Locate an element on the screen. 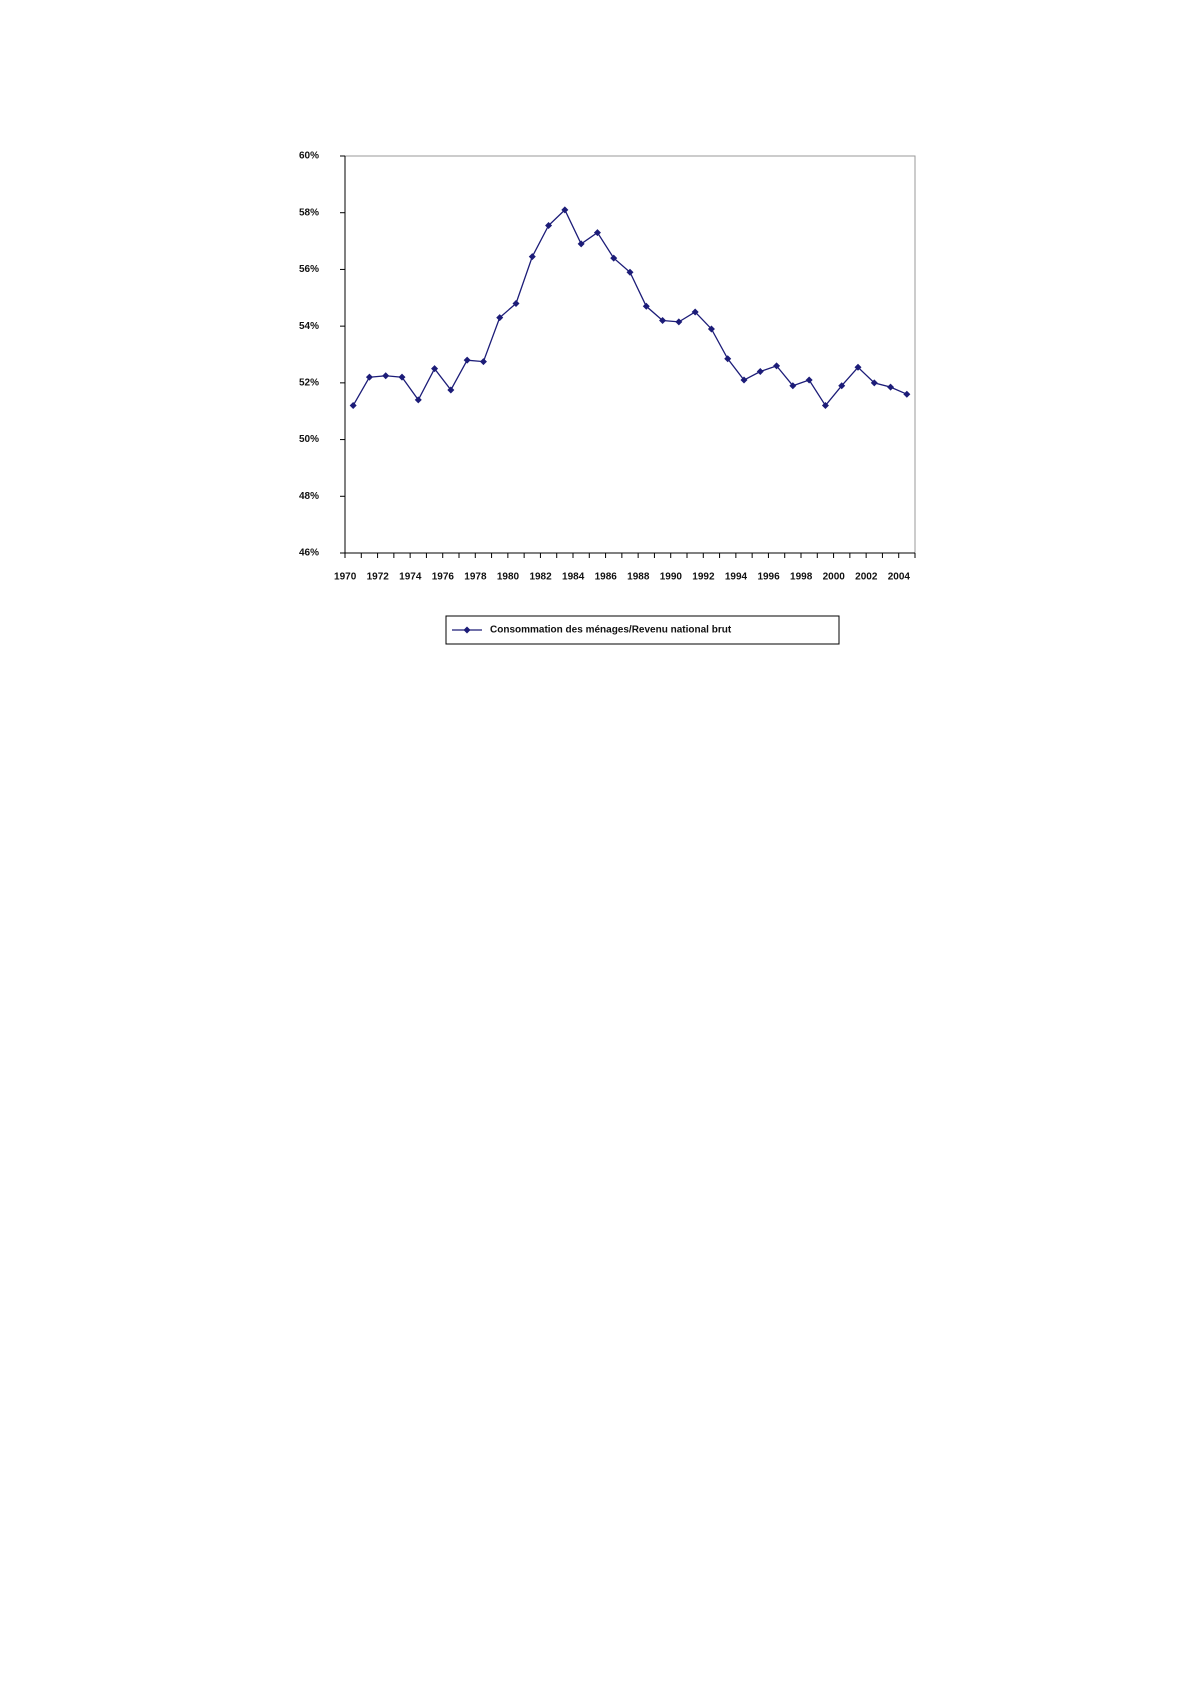  x-tick-label: 1970 is located at coordinates (345, 577).